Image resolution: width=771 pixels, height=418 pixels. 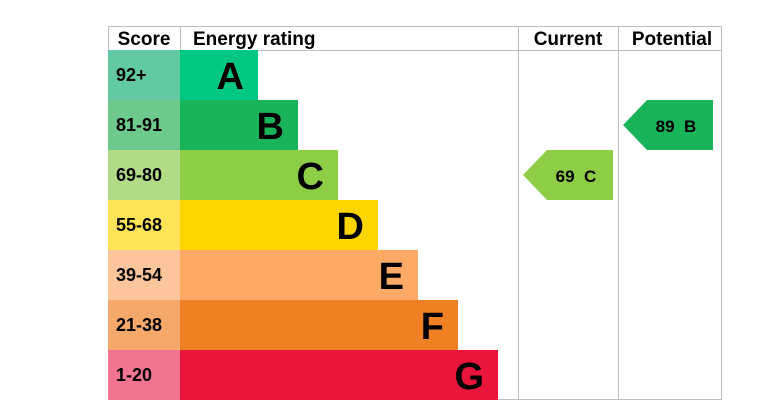 I want to click on band-bar-d, so click(x=279, y=225).